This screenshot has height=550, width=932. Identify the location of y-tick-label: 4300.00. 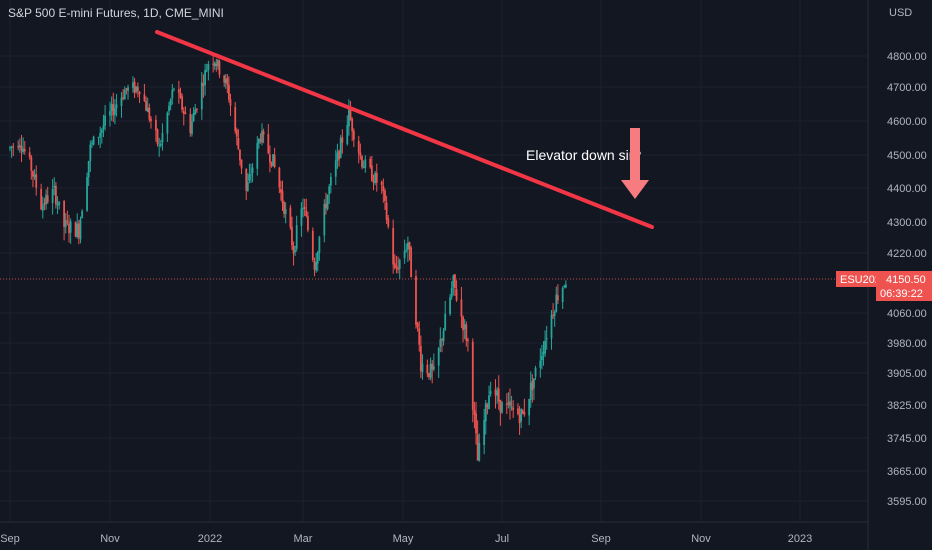
(907, 223).